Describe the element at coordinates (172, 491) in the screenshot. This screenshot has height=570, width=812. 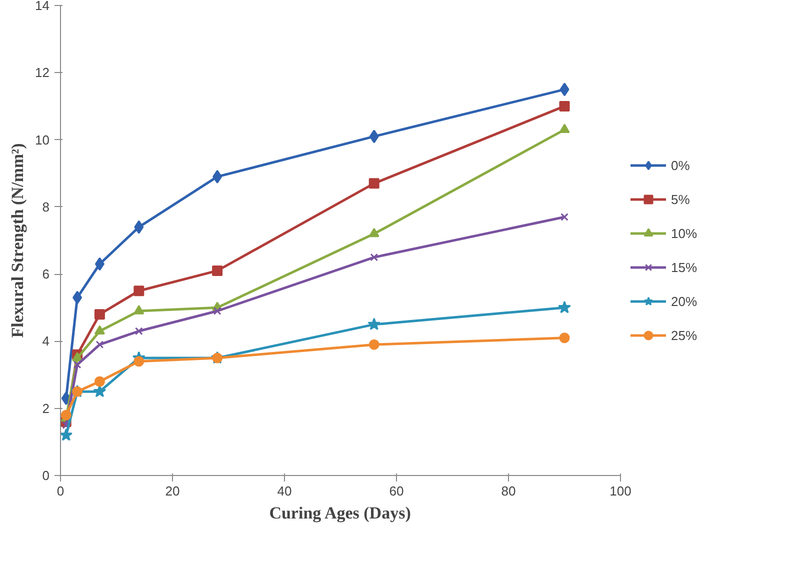
I see `x-tick-label: 20` at that location.